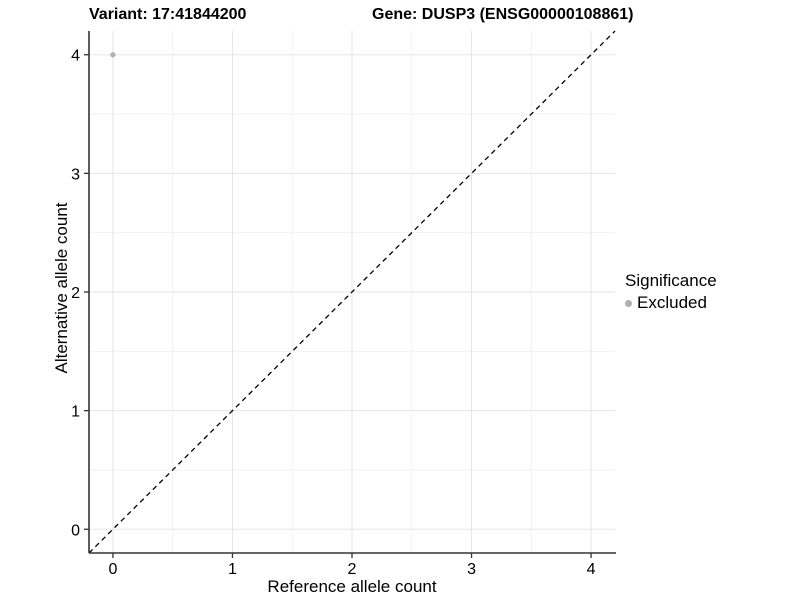 Image resolution: width=800 pixels, height=600 pixels. What do you see at coordinates (628, 303) in the screenshot?
I see `excluded-point-icon` at bounding box center [628, 303].